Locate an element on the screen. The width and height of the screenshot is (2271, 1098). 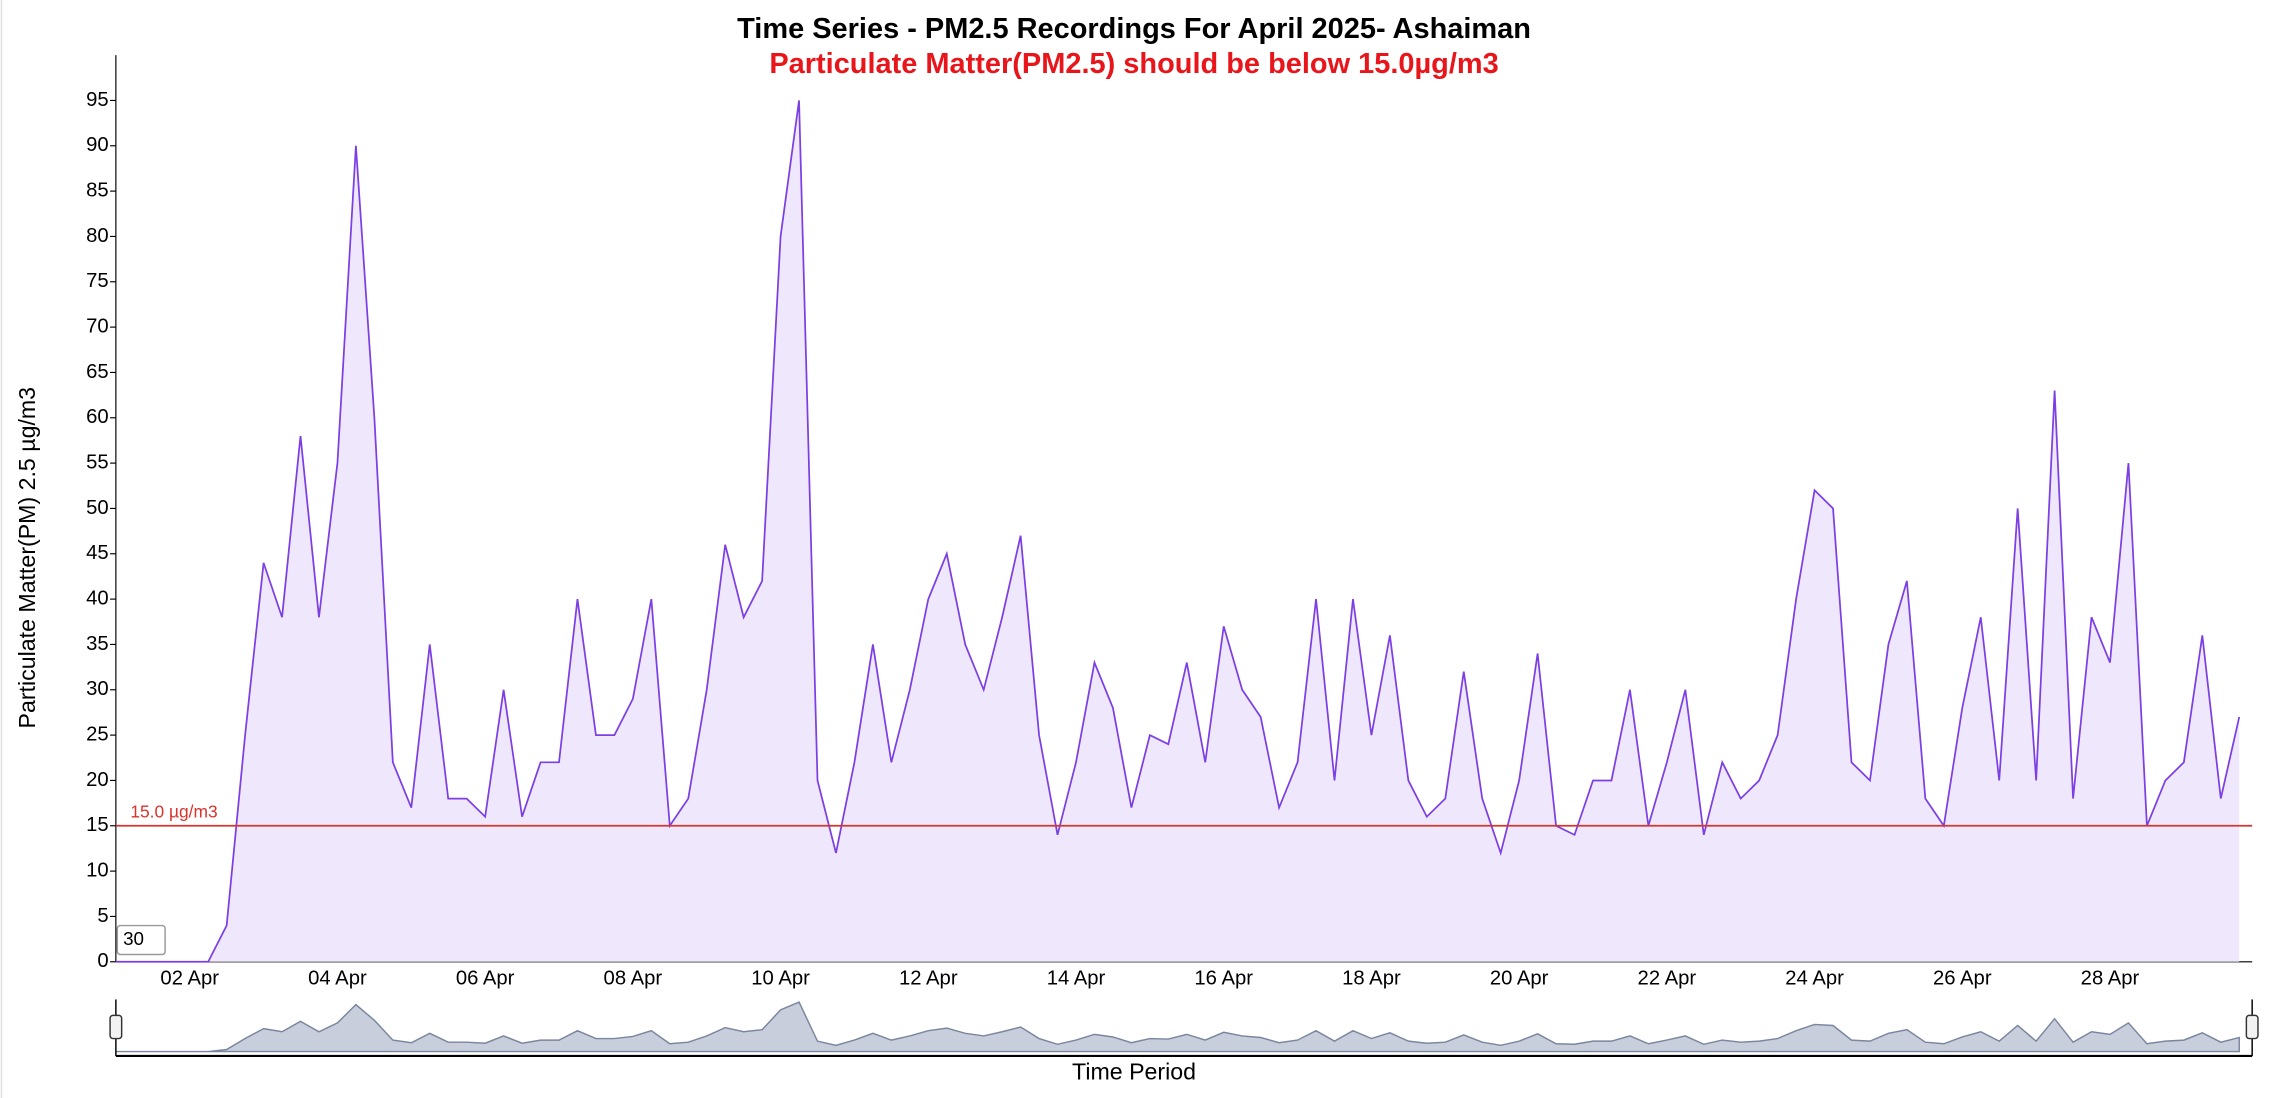
x-tick-label: 28 Apr is located at coordinates (2110, 979).